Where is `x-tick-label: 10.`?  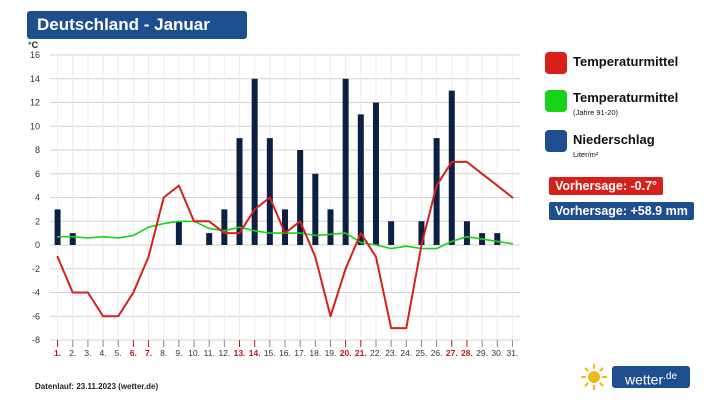
x-tick-label: 10. is located at coordinates (194, 353).